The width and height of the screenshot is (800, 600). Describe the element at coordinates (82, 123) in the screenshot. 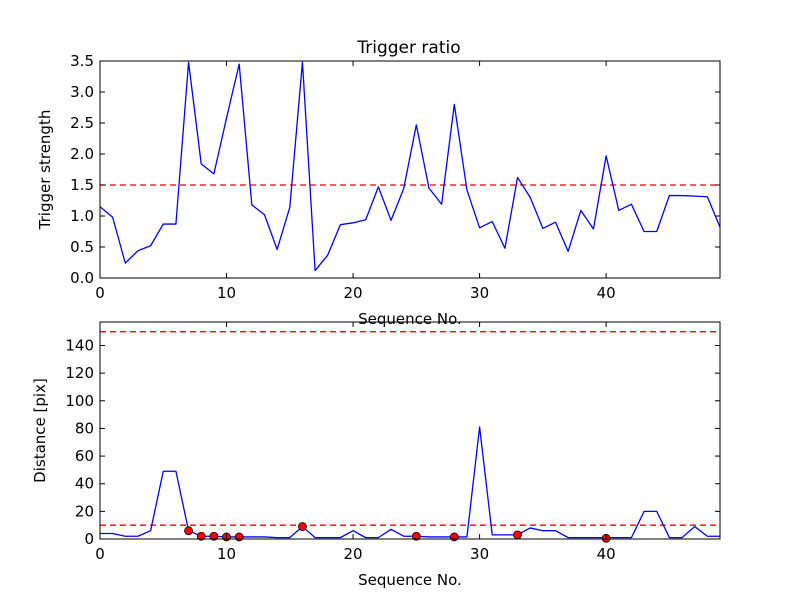

I see `y-tick-label: 2.5` at that location.